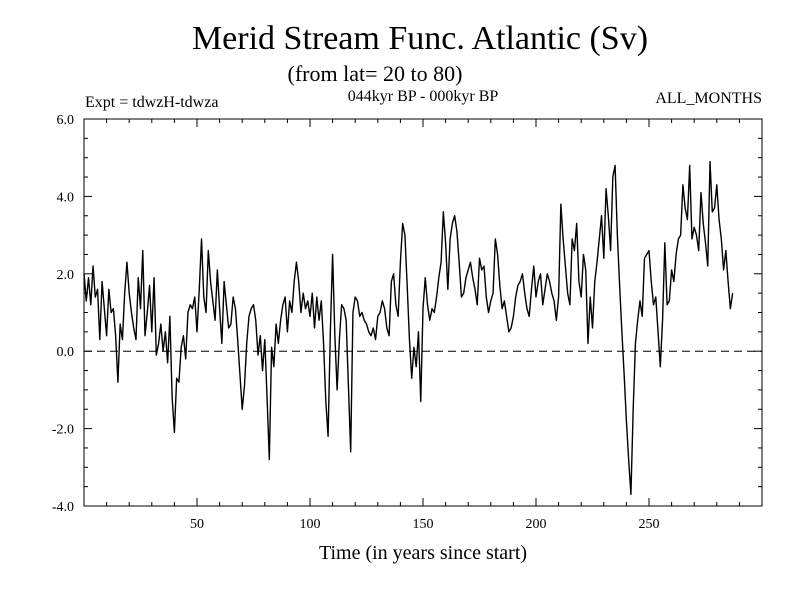 The image size is (800, 600). I want to click on x-tick-label: 100, so click(310, 524).